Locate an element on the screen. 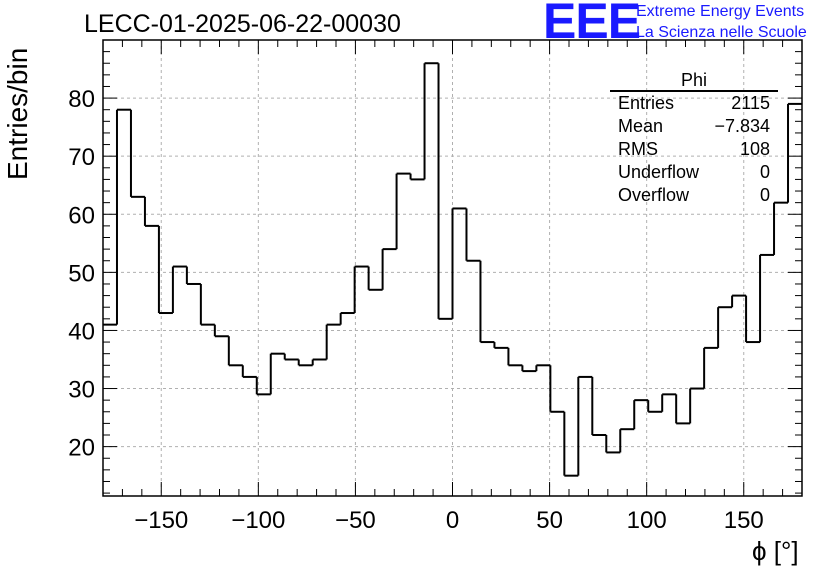 Image resolution: width=836 pixels, height=572 pixels. stats-title: Phi is located at coordinates (694, 81).